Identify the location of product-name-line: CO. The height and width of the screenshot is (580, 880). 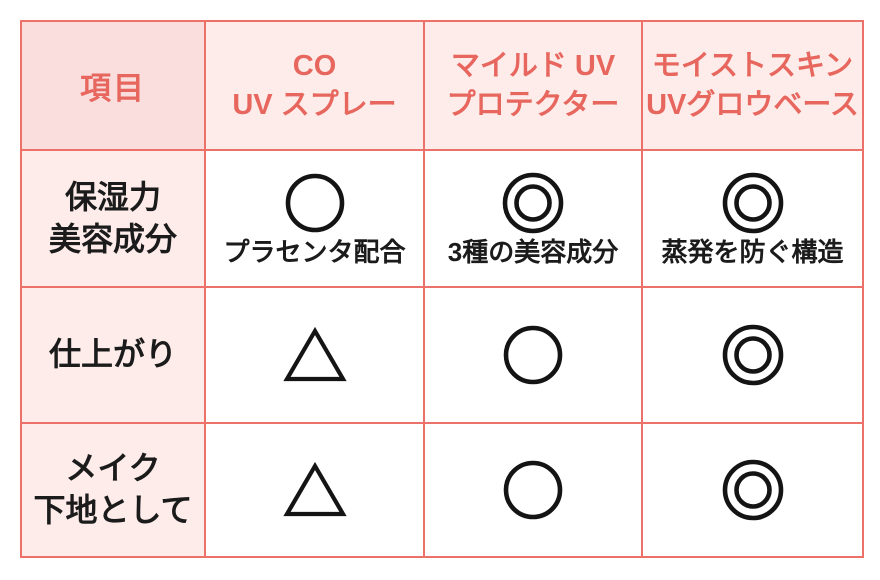
(314, 66).